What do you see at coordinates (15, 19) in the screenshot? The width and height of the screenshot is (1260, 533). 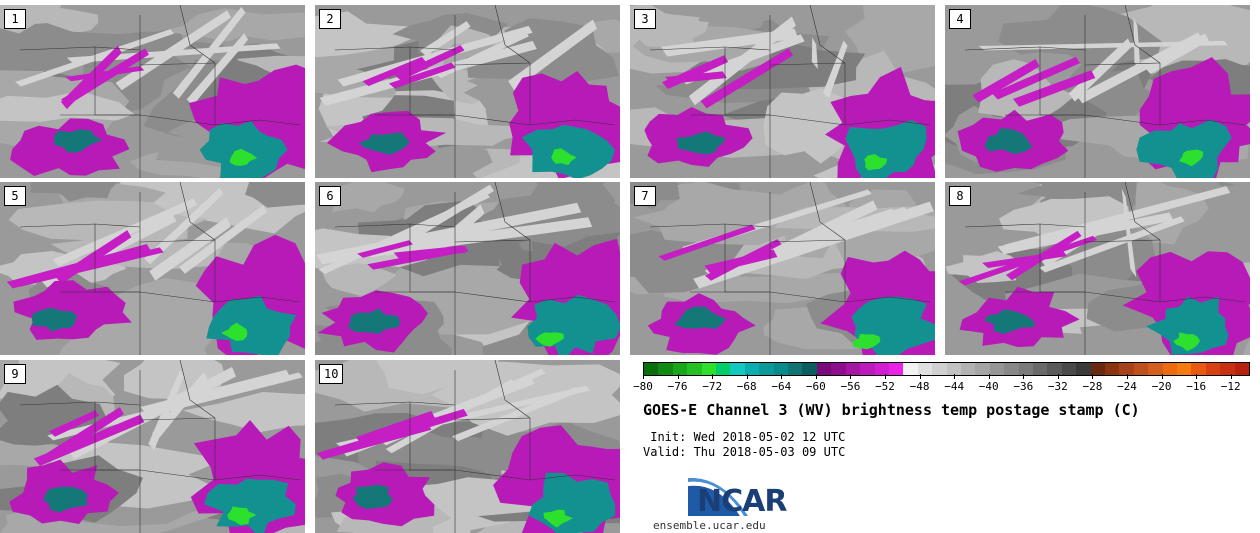 I see `member-number-1: 1` at bounding box center [15, 19].